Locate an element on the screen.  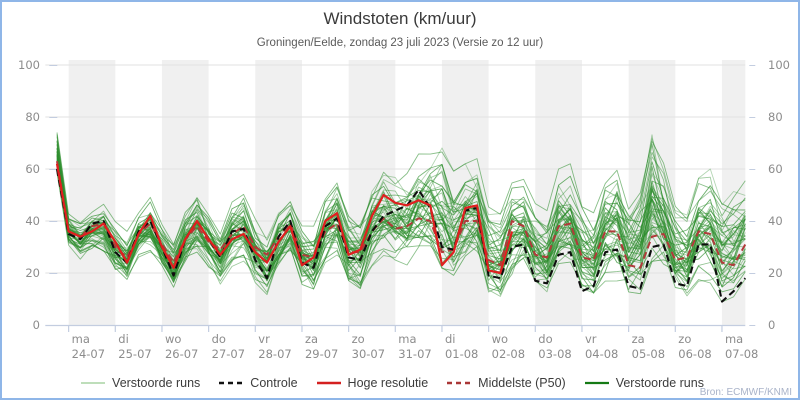
svg-text: 31-07 is located at coordinates (414, 354).